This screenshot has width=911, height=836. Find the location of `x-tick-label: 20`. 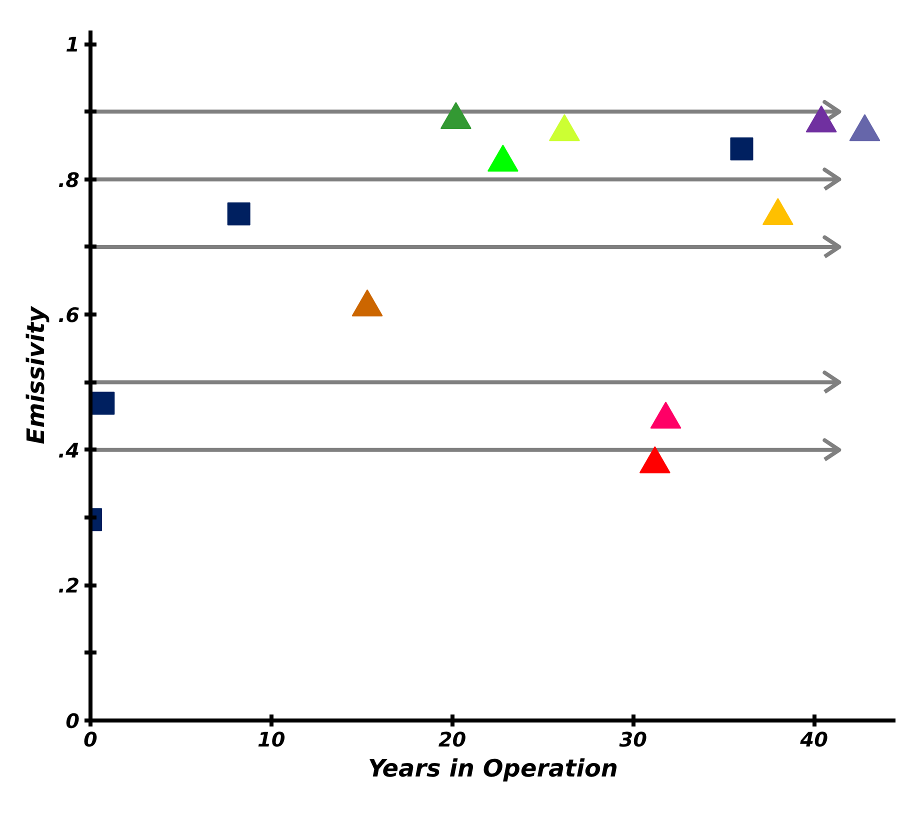

x-tick-label: 20 is located at coordinates (452, 740).